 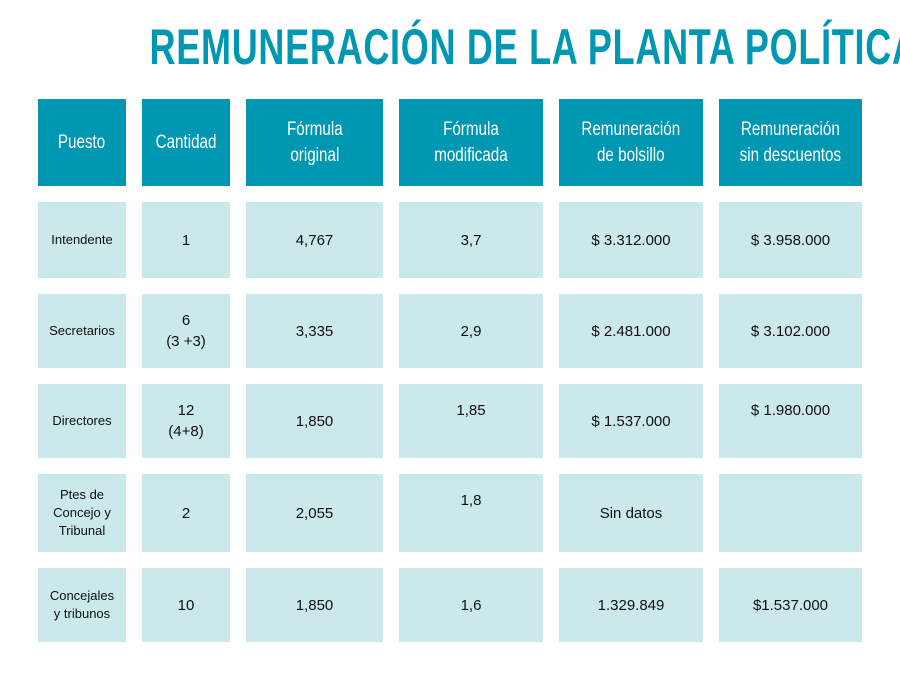 I want to click on header-label: Remuneración sin descuentos, so click(x=790, y=142).